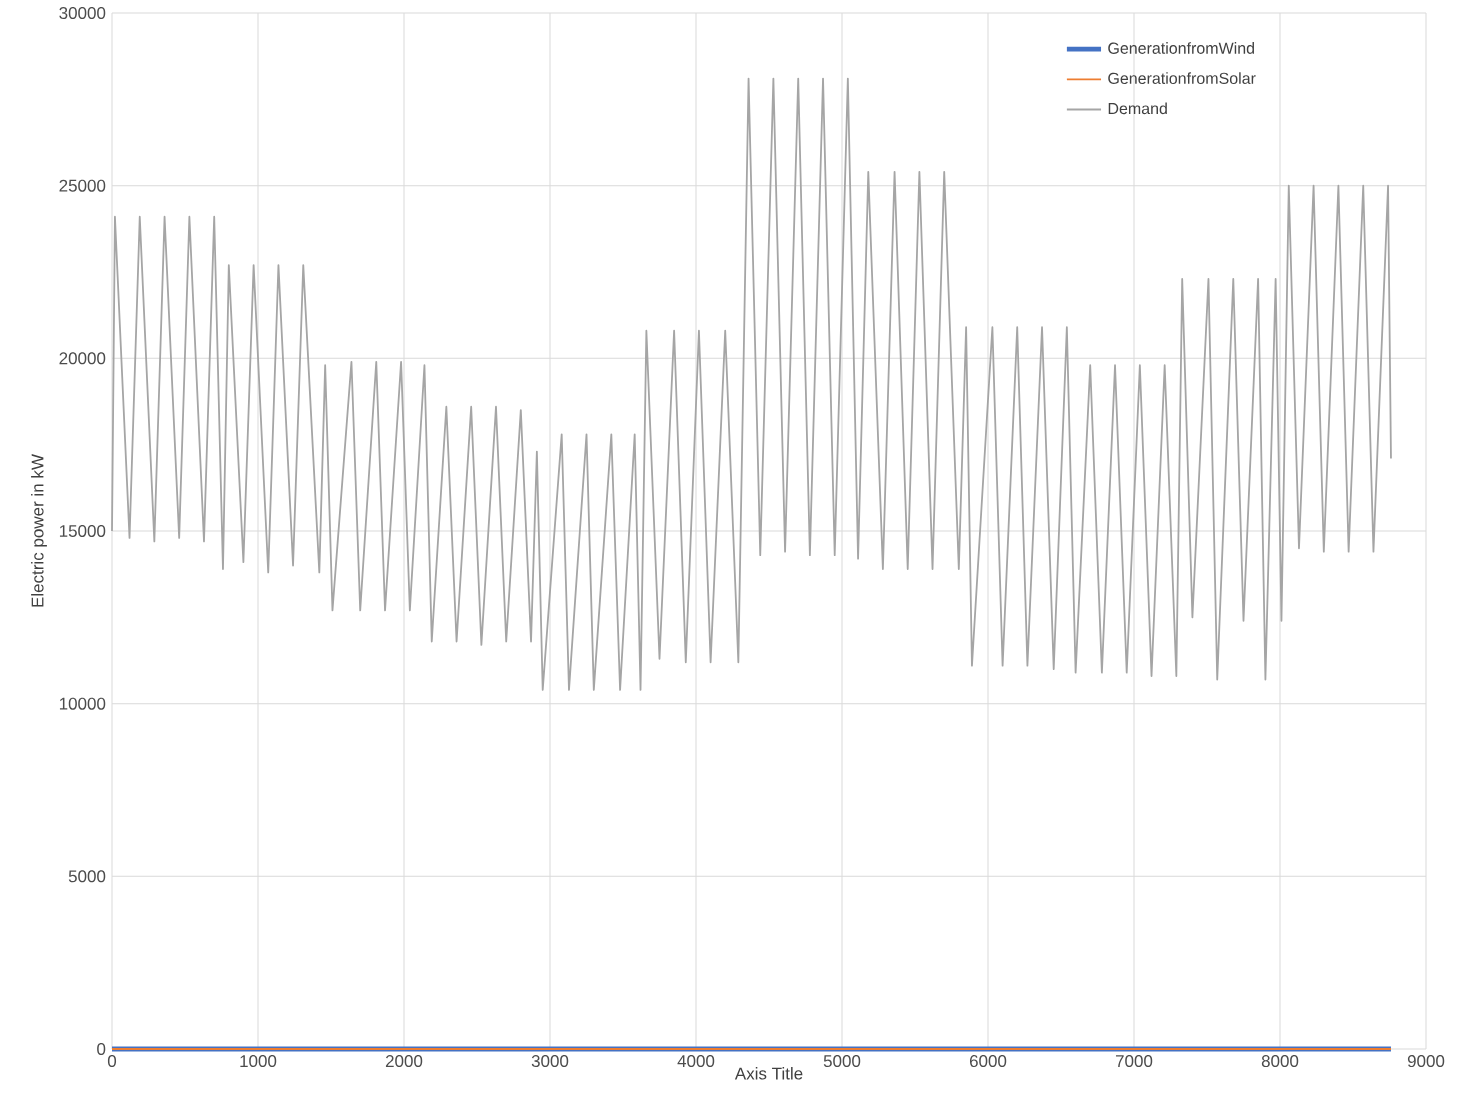 This screenshot has height=1093, width=1461. Describe the element at coordinates (82, 531) in the screenshot. I see `y-tick-label: 15000` at that location.